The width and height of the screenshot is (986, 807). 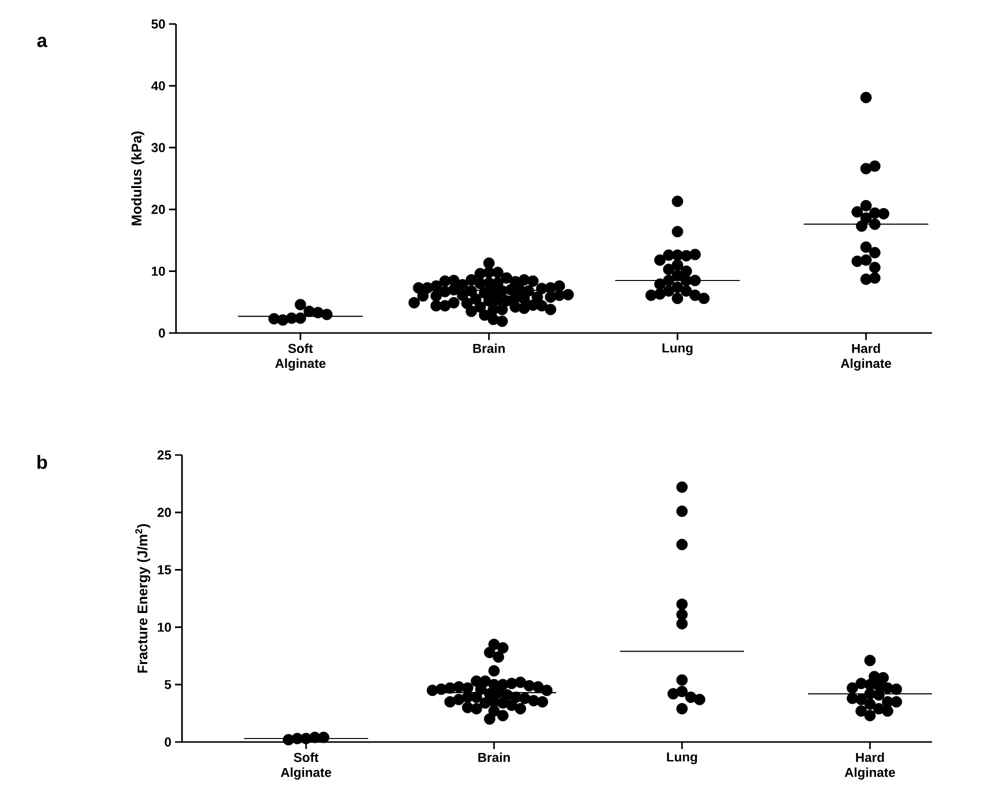 I want to click on y-tick-label: 30, so click(x=158, y=147).